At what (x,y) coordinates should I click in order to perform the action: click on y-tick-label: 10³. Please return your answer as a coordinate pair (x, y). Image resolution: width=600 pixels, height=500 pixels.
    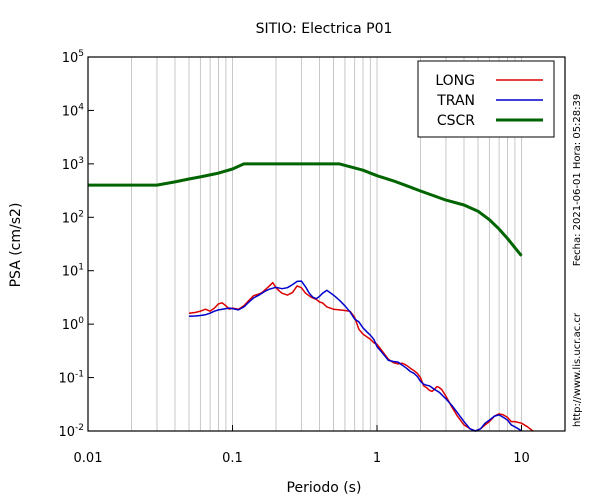
    Looking at the image, I should click on (73, 164).